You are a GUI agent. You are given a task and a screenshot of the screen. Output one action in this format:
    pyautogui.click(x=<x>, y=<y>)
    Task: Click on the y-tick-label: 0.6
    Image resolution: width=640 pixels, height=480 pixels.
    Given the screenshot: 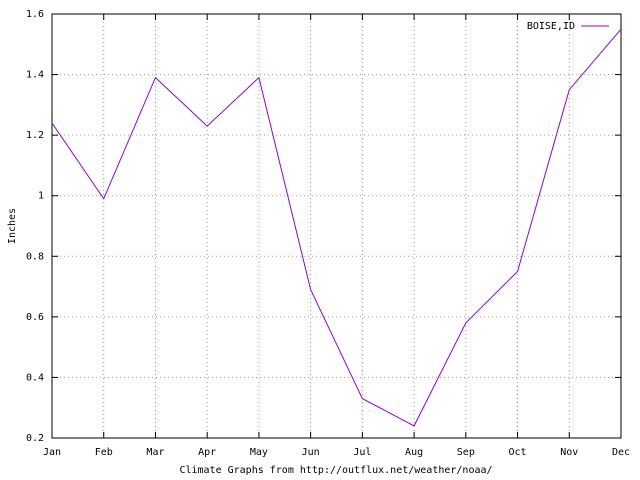 What is the action you would take?
    pyautogui.click(x=35, y=317)
    